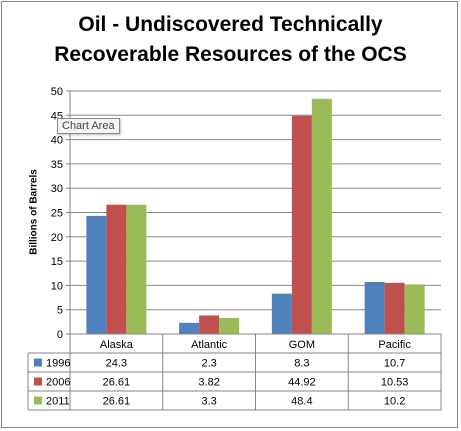 This screenshot has width=461, height=431. I want to click on bar-1996-gom, so click(281, 313).